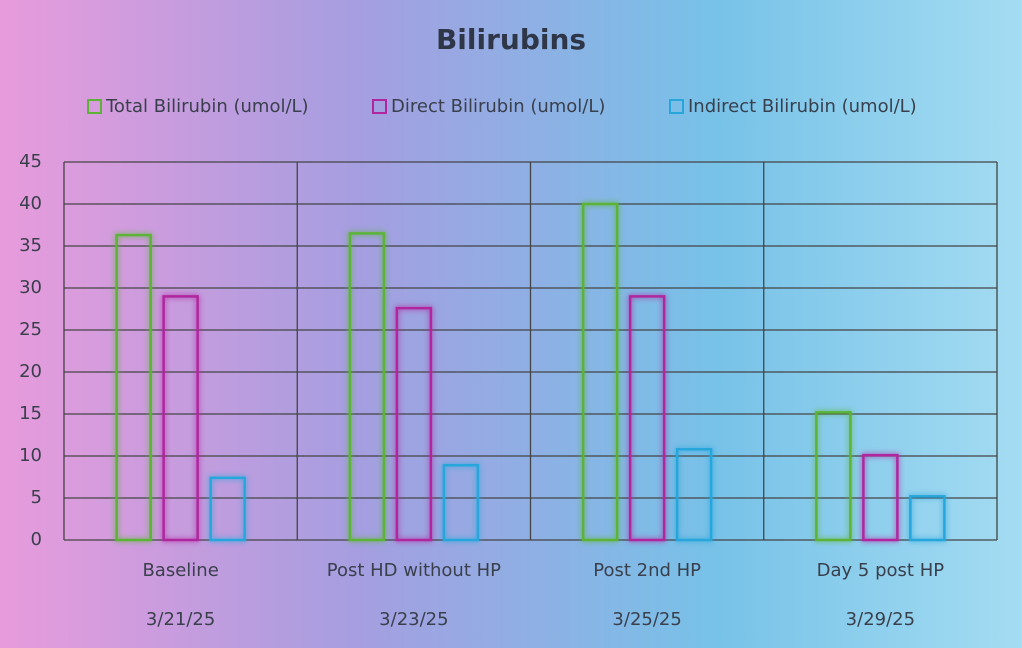  What do you see at coordinates (647, 570) in the screenshot?
I see `x-tick-label: Post 2nd HP` at bounding box center [647, 570].